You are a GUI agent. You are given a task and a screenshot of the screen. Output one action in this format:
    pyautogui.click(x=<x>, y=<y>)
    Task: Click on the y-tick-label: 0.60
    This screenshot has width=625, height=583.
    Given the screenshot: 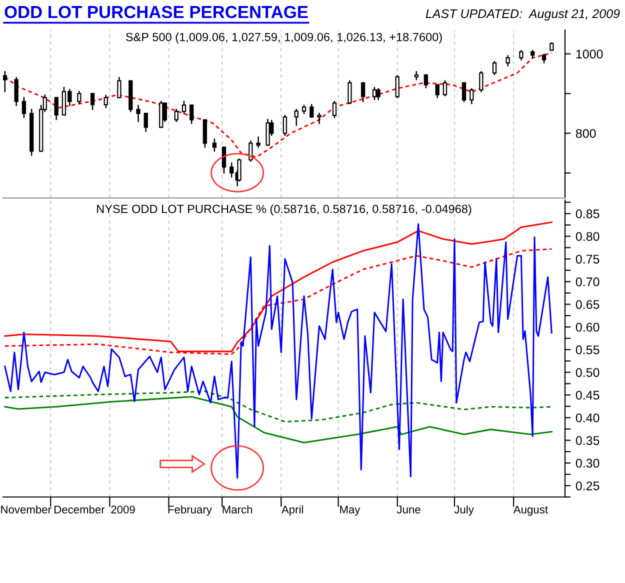 What is the action you would take?
    pyautogui.click(x=588, y=327)
    